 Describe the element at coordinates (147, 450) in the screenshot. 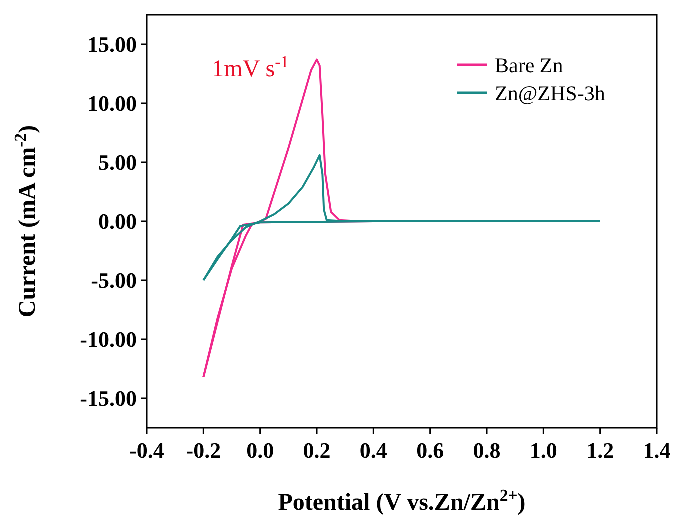

I see `x-tick-label: -0.4` at that location.